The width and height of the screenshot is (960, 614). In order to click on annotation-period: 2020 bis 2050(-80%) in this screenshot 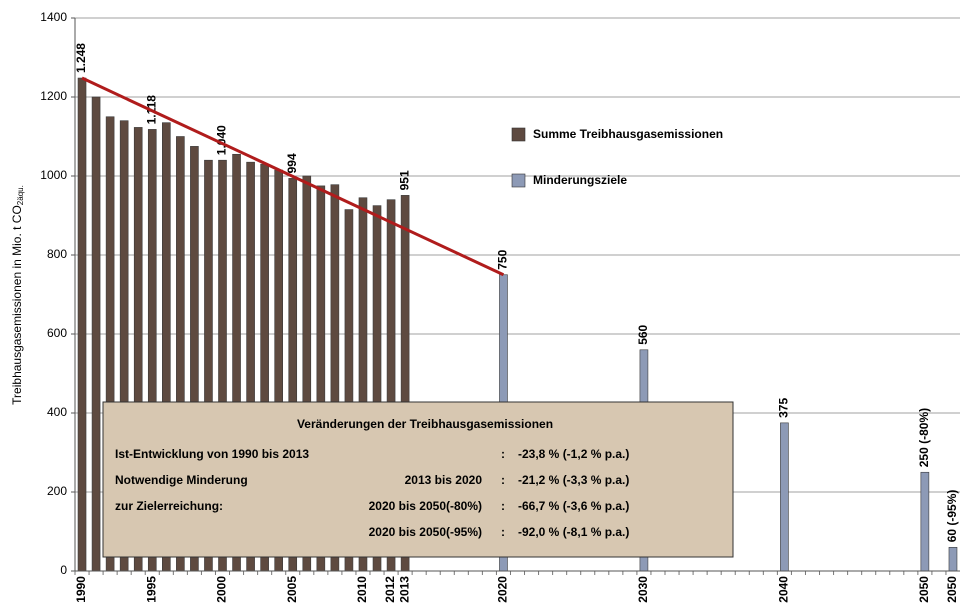, I will do `click(425, 506)`.